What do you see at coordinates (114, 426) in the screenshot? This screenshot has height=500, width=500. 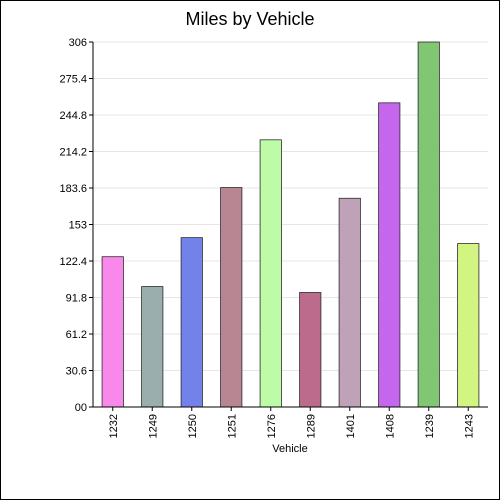 I see `x-tick-label: 1232` at bounding box center [114, 426].